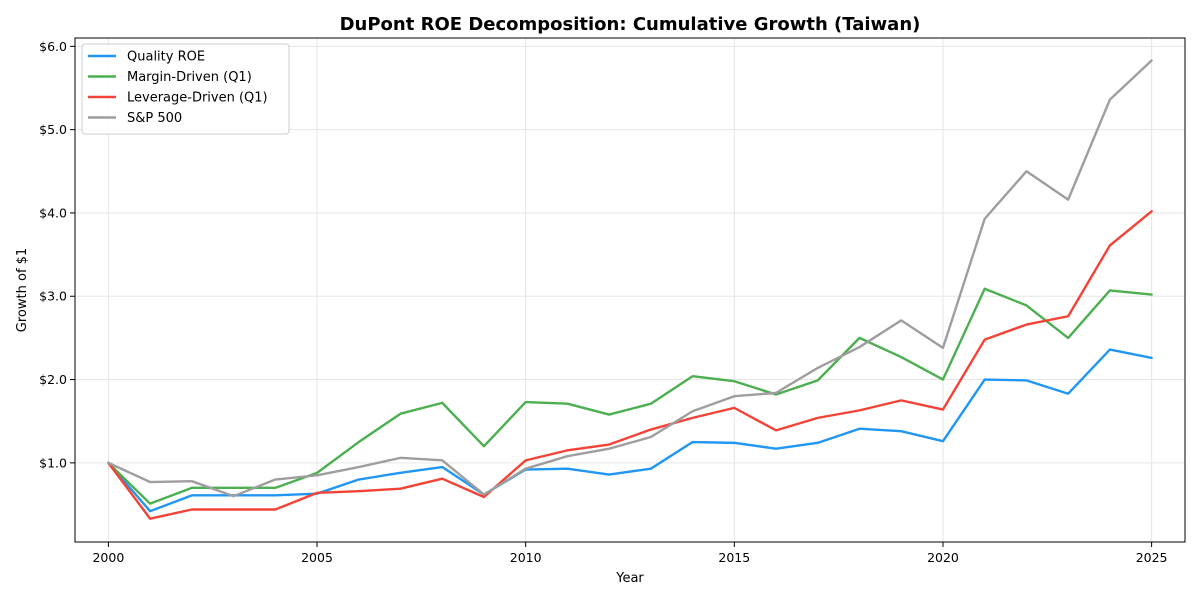 The image size is (1200, 600). I want to click on y-tick-label: $2.0, so click(53, 379).